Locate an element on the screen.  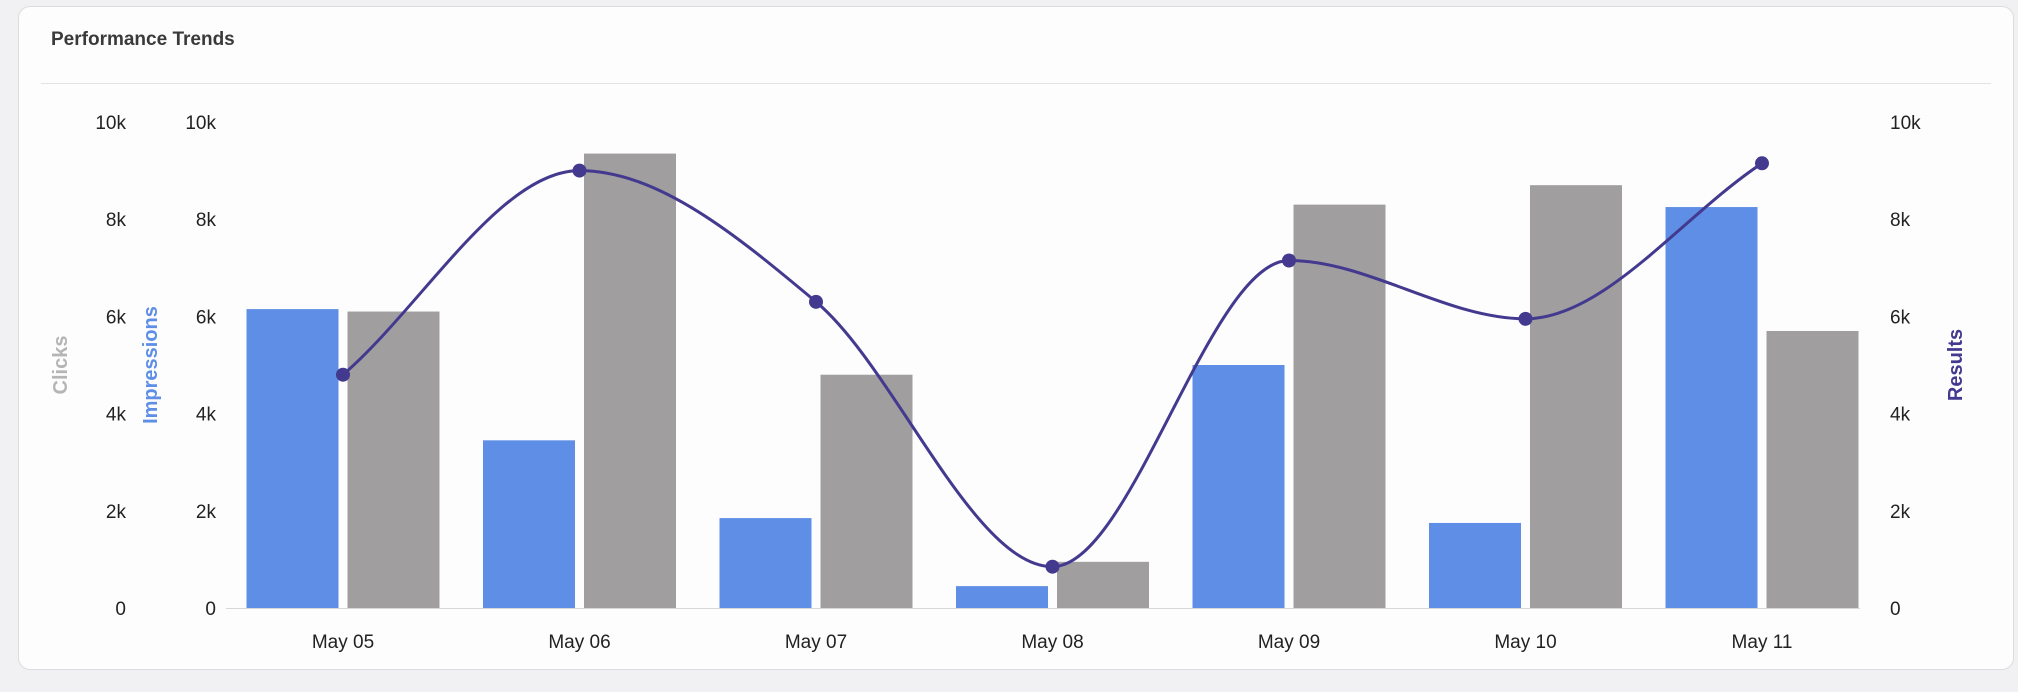
results-axis-tick: 10k is located at coordinates (1905, 123).